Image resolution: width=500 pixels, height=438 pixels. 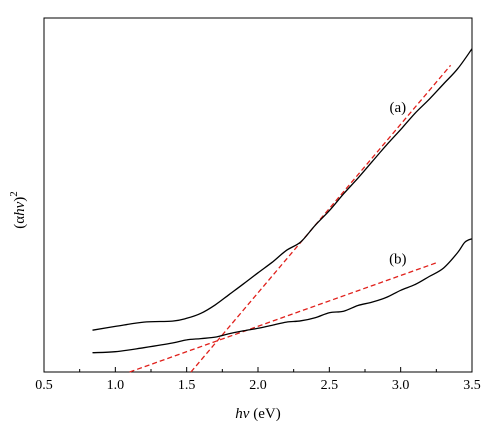 I want to click on x-axis-ticks, so click(x=258, y=369).